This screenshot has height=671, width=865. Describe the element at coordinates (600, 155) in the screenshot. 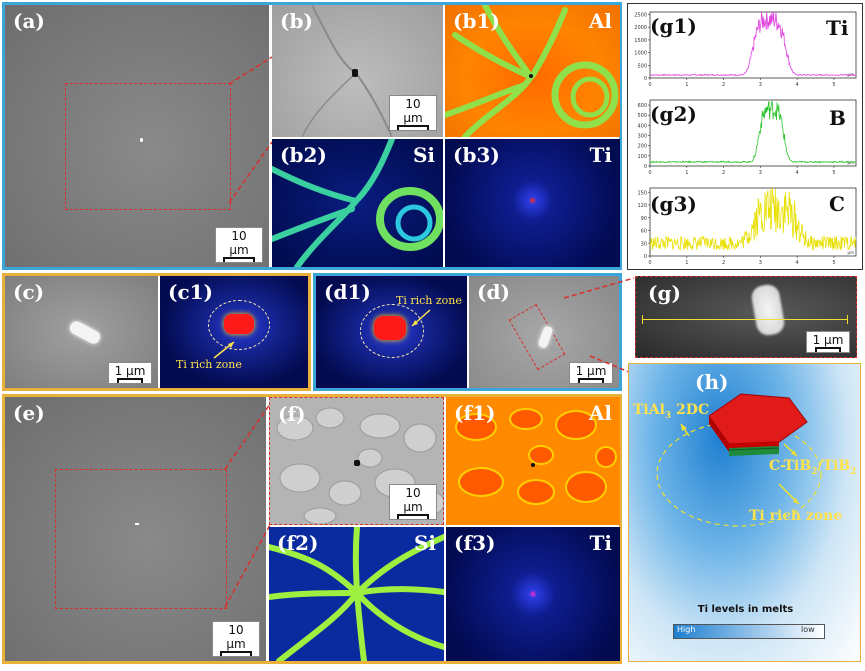

I see `panel-b3-element: Ti` at that location.